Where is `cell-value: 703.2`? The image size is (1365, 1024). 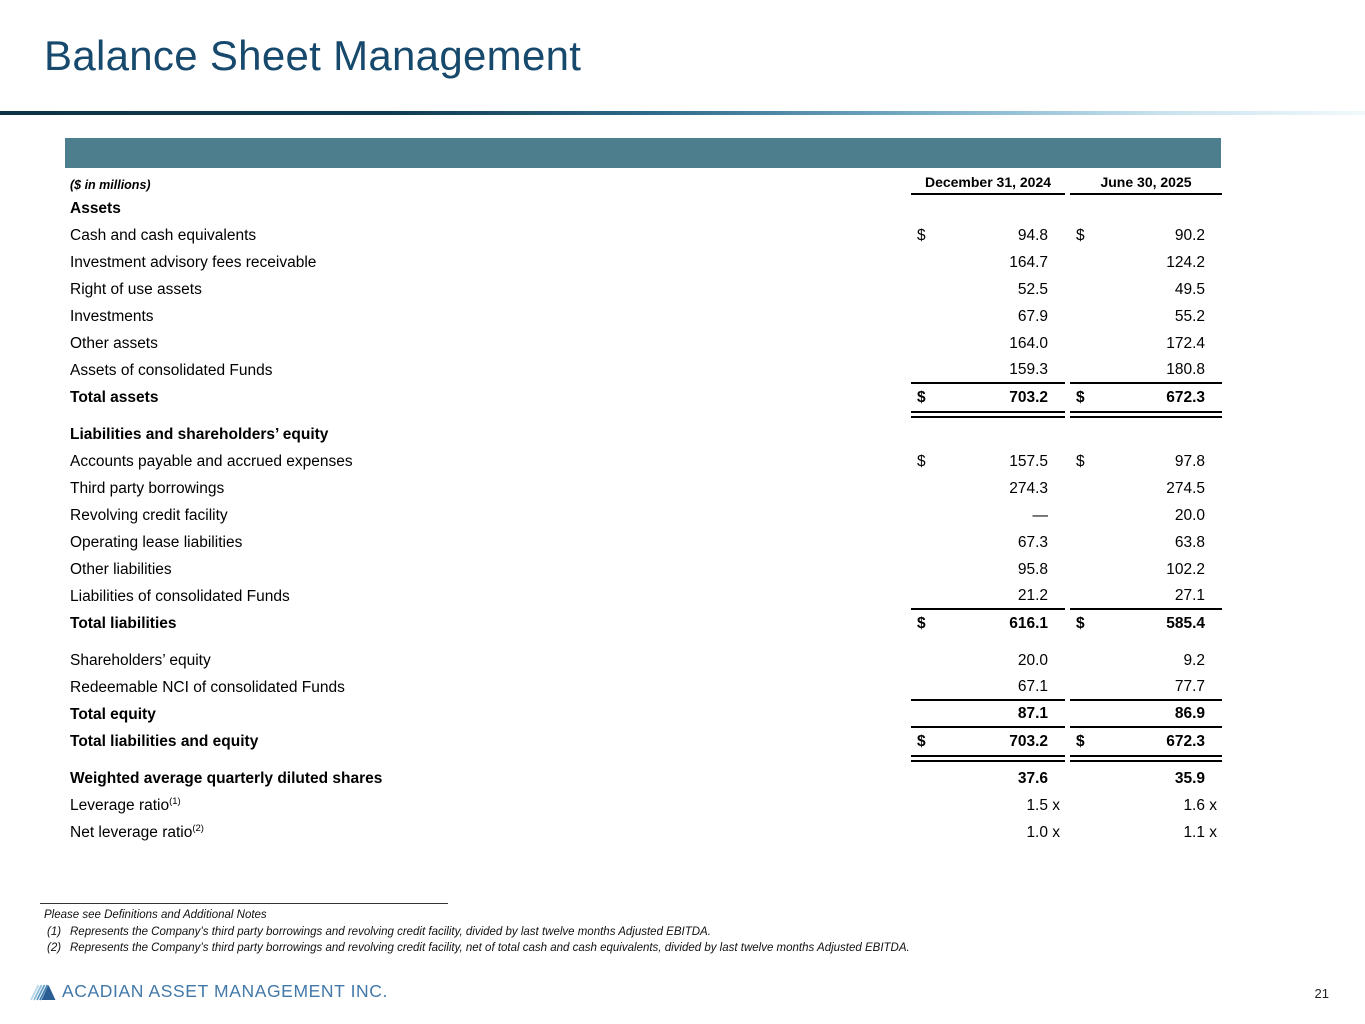
cell-value: 703.2 is located at coordinates (1028, 741).